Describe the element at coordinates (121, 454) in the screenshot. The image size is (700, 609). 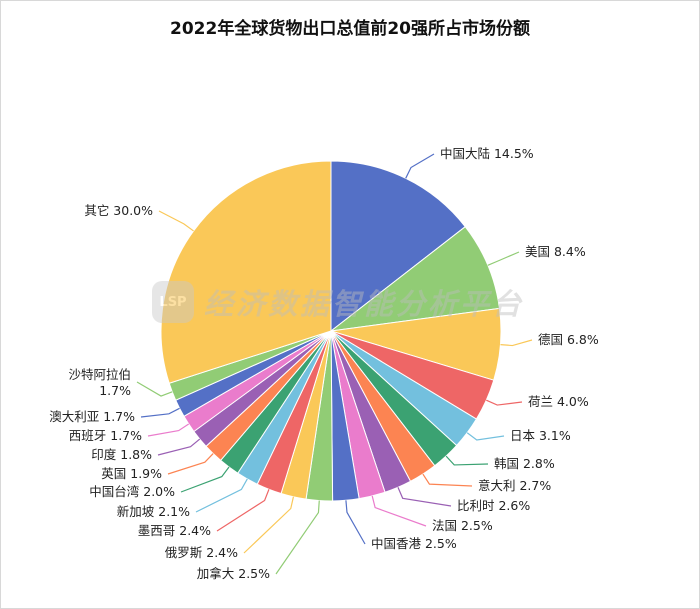
I see `slice-label-16: 印度 1.8%` at that location.